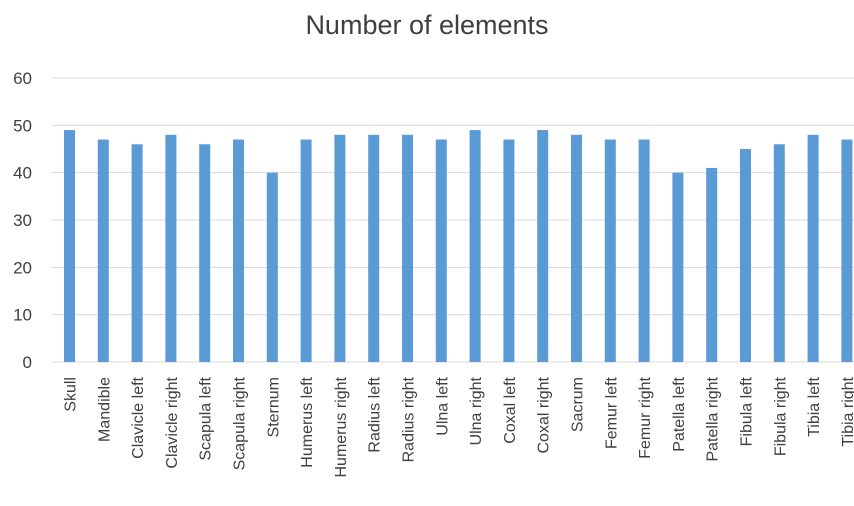 The width and height of the screenshot is (854, 506). What do you see at coordinates (544, 414) in the screenshot?
I see `x-tick-label: Coxal right` at bounding box center [544, 414].